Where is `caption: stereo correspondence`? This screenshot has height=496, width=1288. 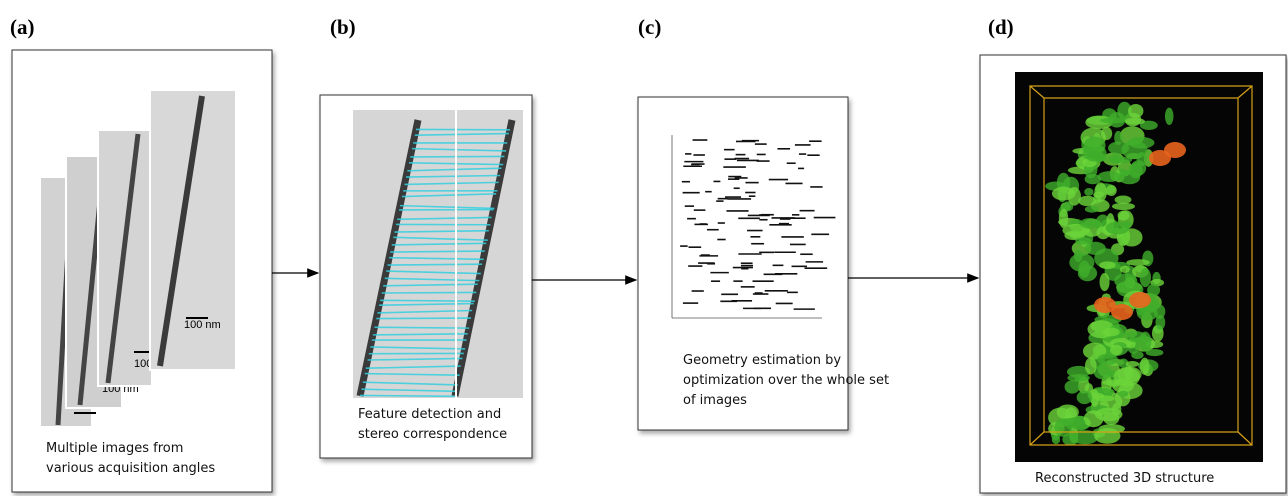
caption: stereo correspondence is located at coordinates (432, 434).